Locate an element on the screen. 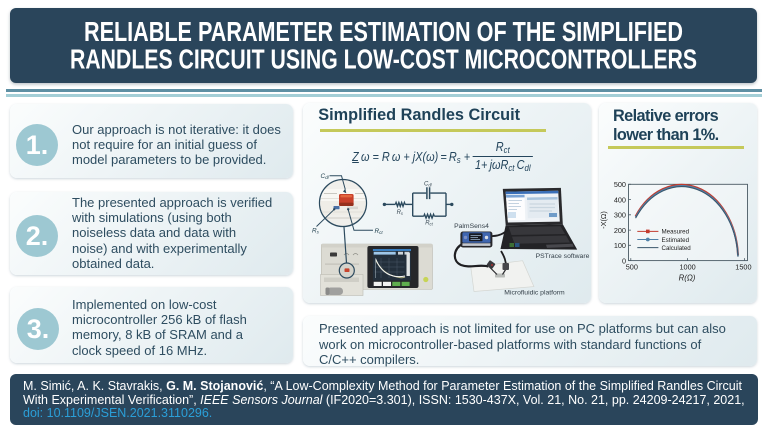 Image resolution: width=768 pixels, height=432 pixels. svg-text: 400 is located at coordinates (620, 199).